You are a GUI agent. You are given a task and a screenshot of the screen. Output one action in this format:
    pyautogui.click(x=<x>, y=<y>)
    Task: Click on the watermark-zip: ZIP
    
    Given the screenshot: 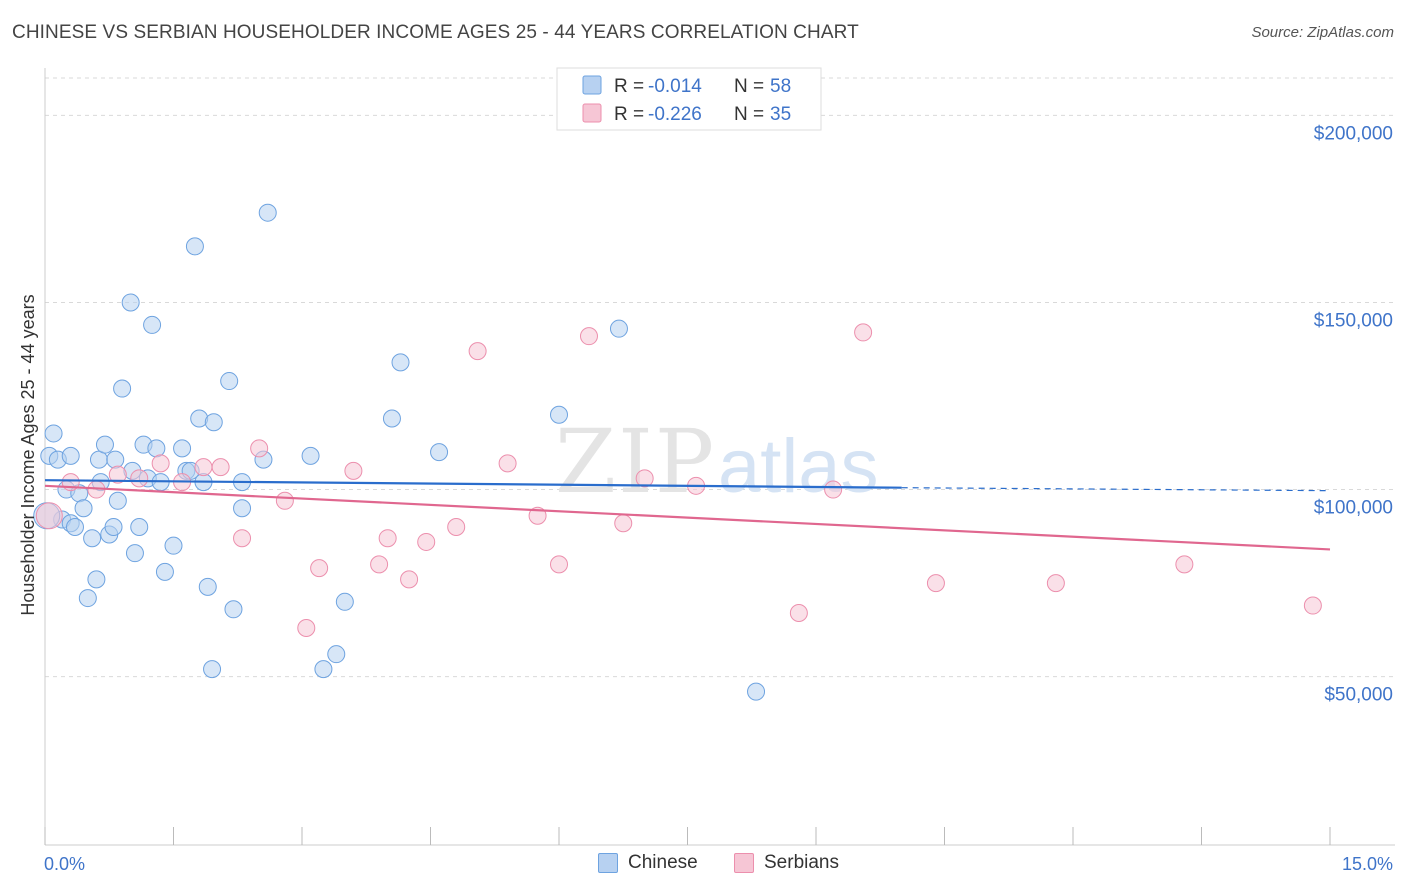 What is the action you would take?
    pyautogui.click(x=635, y=461)
    